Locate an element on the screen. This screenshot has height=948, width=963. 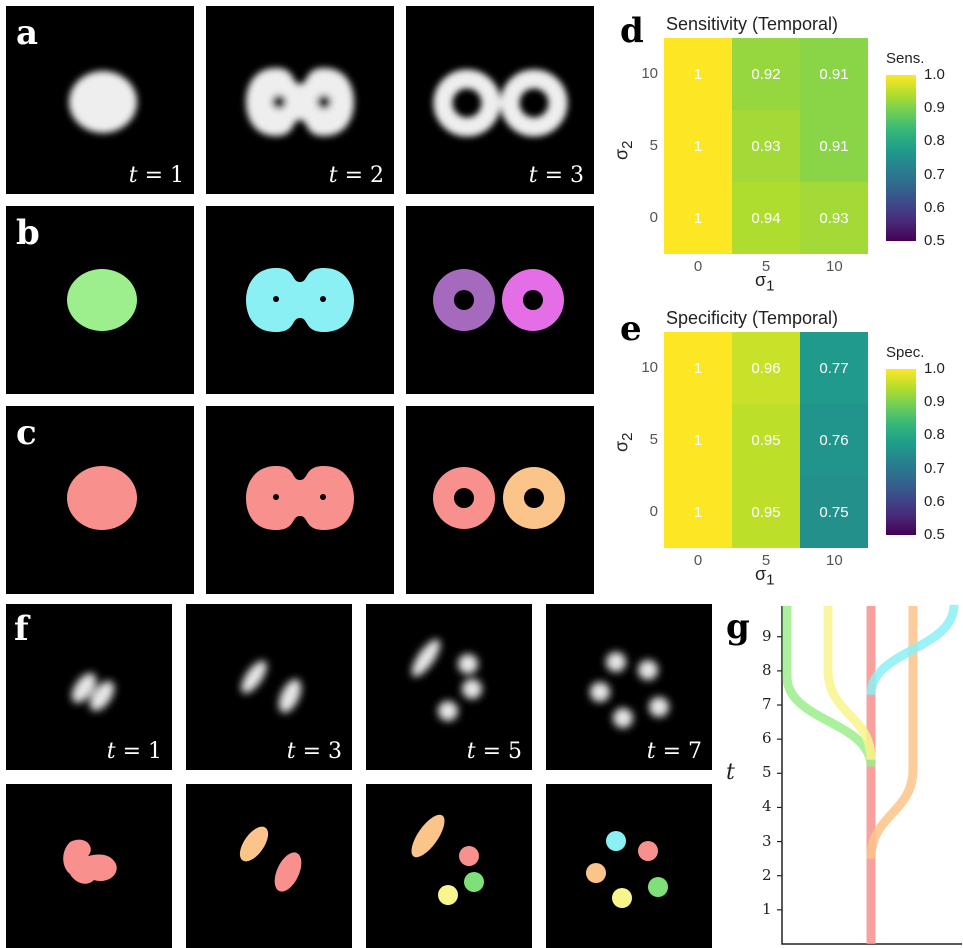
heatmap-cell: 0.75 is located at coordinates (834, 512).